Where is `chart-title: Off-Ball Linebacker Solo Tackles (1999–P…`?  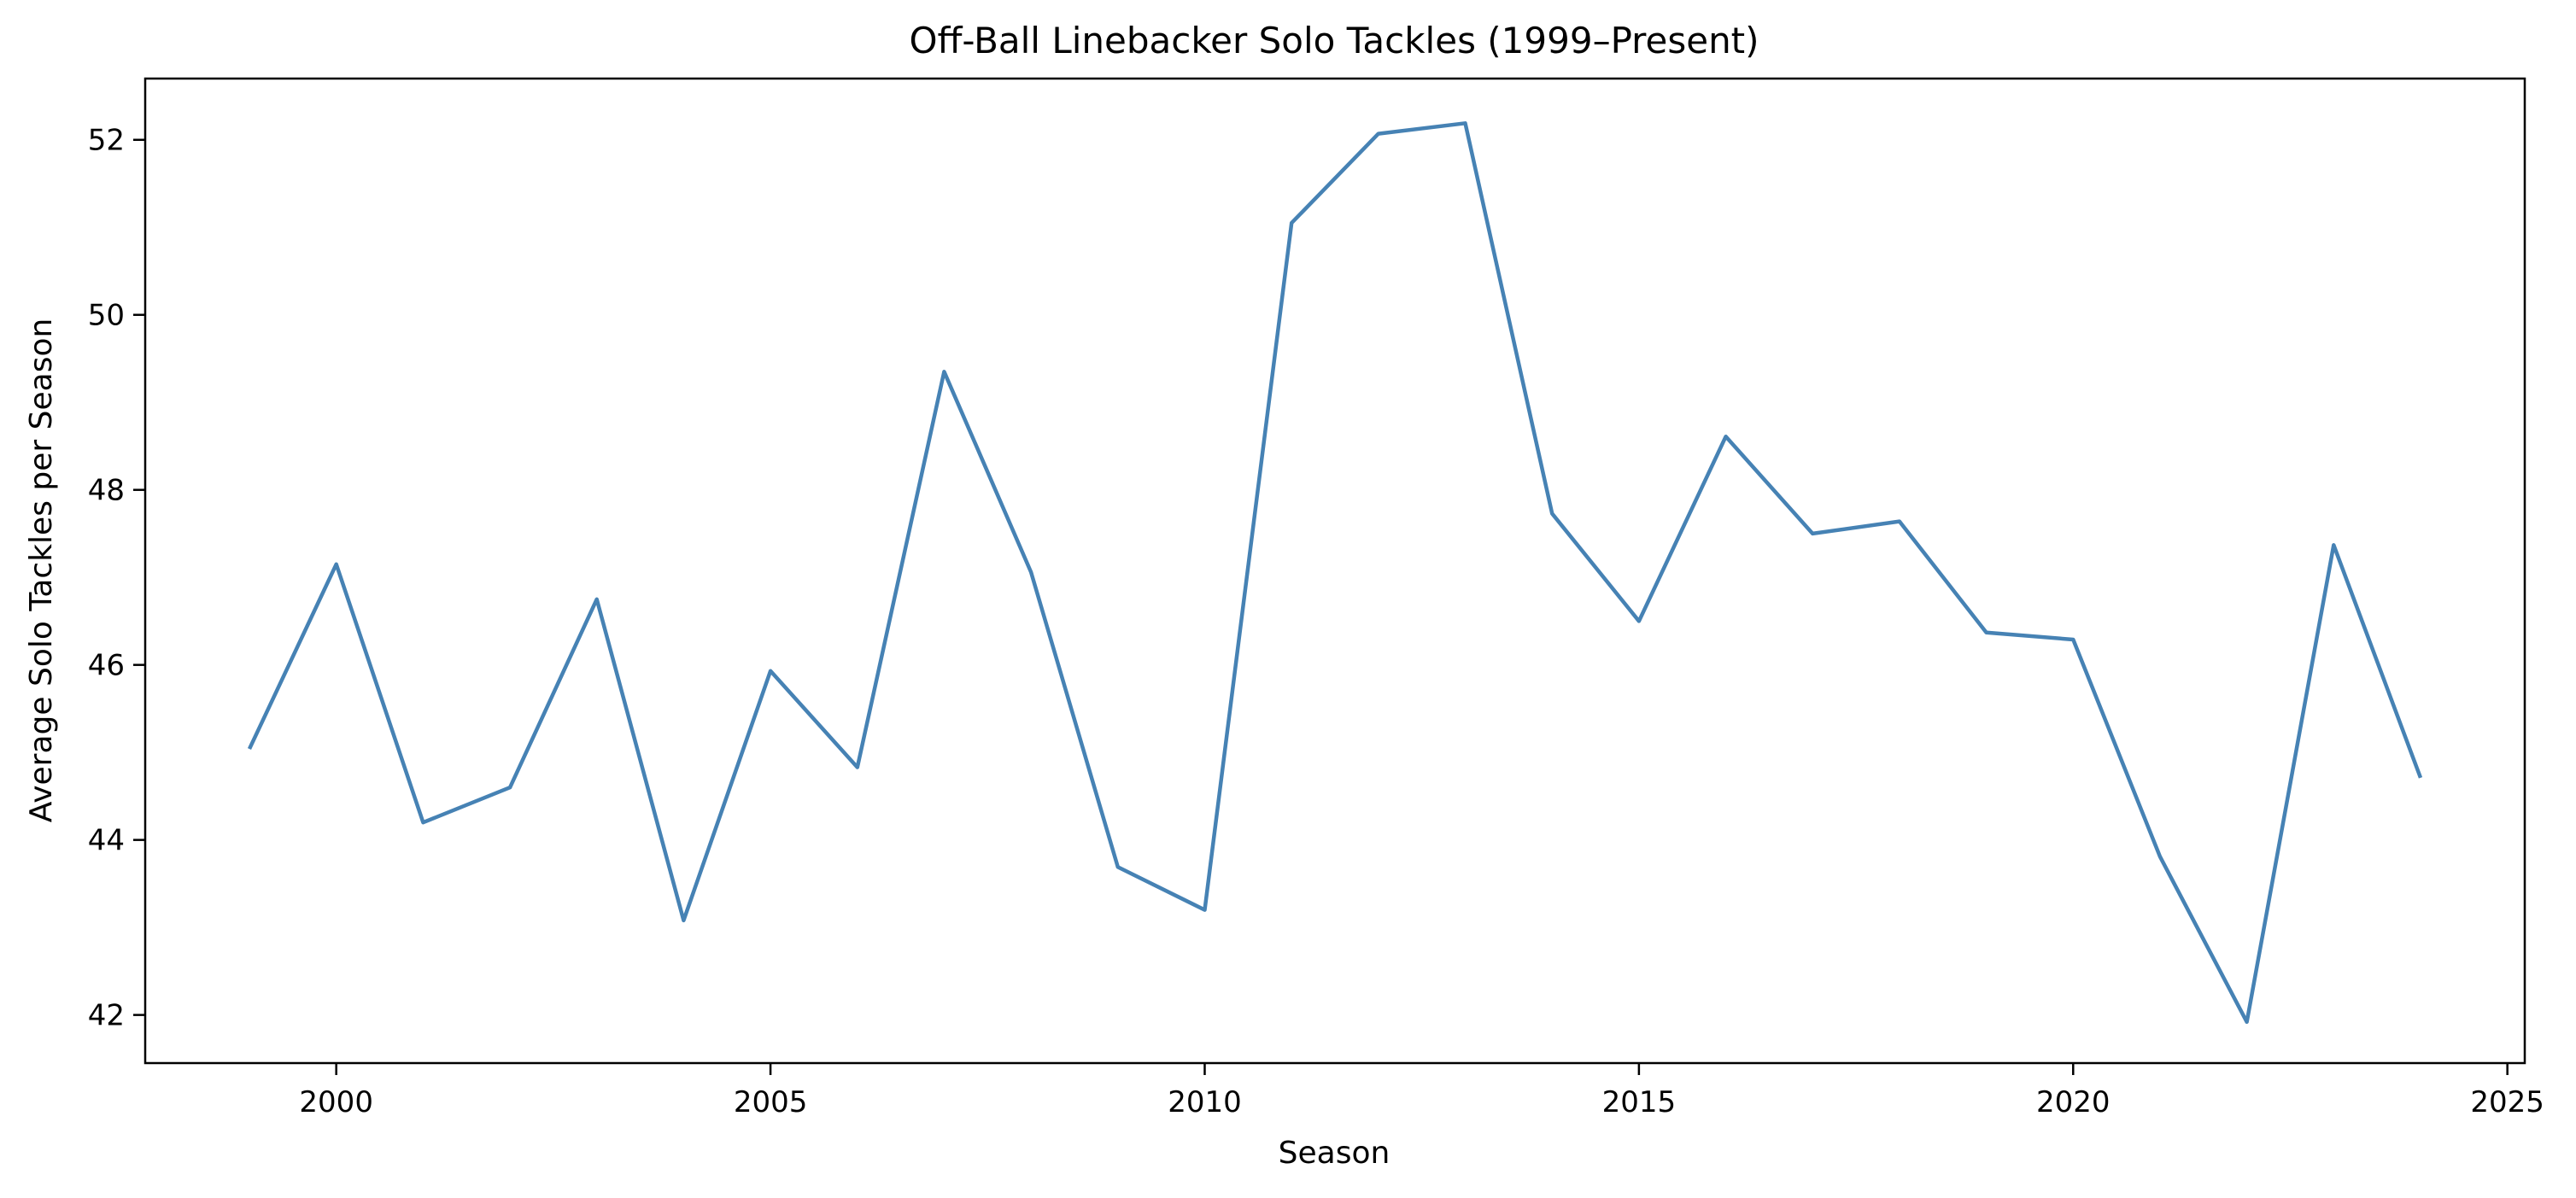
chart-title: Off-Ball Linebacker Solo Tackles (1999–P… is located at coordinates (1334, 40).